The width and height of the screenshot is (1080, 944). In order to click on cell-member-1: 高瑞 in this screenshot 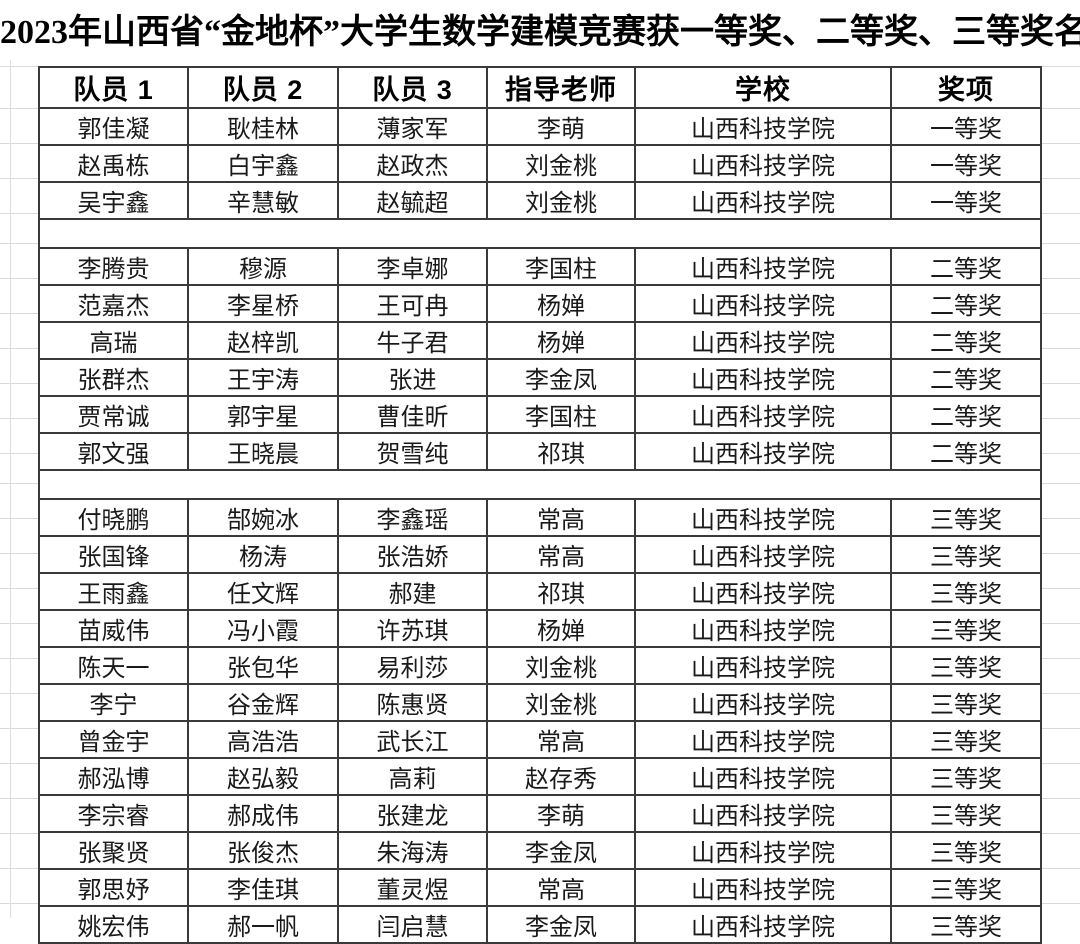, I will do `click(113, 340)`.